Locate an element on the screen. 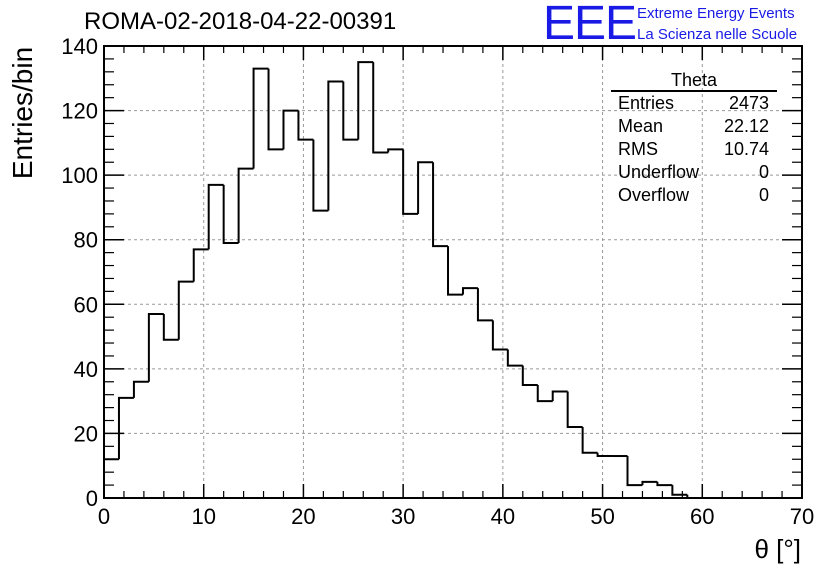 The image size is (836, 572). y-tick-label: 120 is located at coordinates (79, 111).